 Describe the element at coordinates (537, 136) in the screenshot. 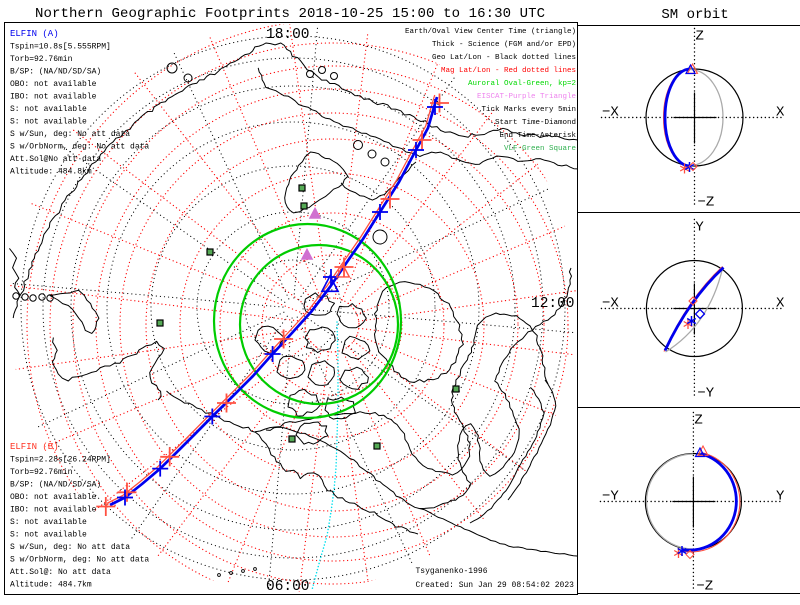

I see `svg-text: End Time-Asterisk` at that location.